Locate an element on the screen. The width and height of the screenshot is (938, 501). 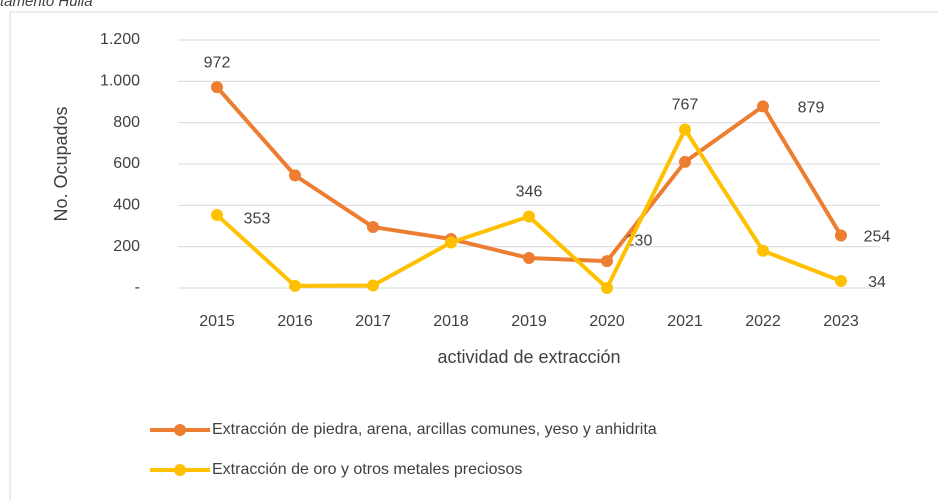
x-tick-label: 2019 is located at coordinates (529, 321).